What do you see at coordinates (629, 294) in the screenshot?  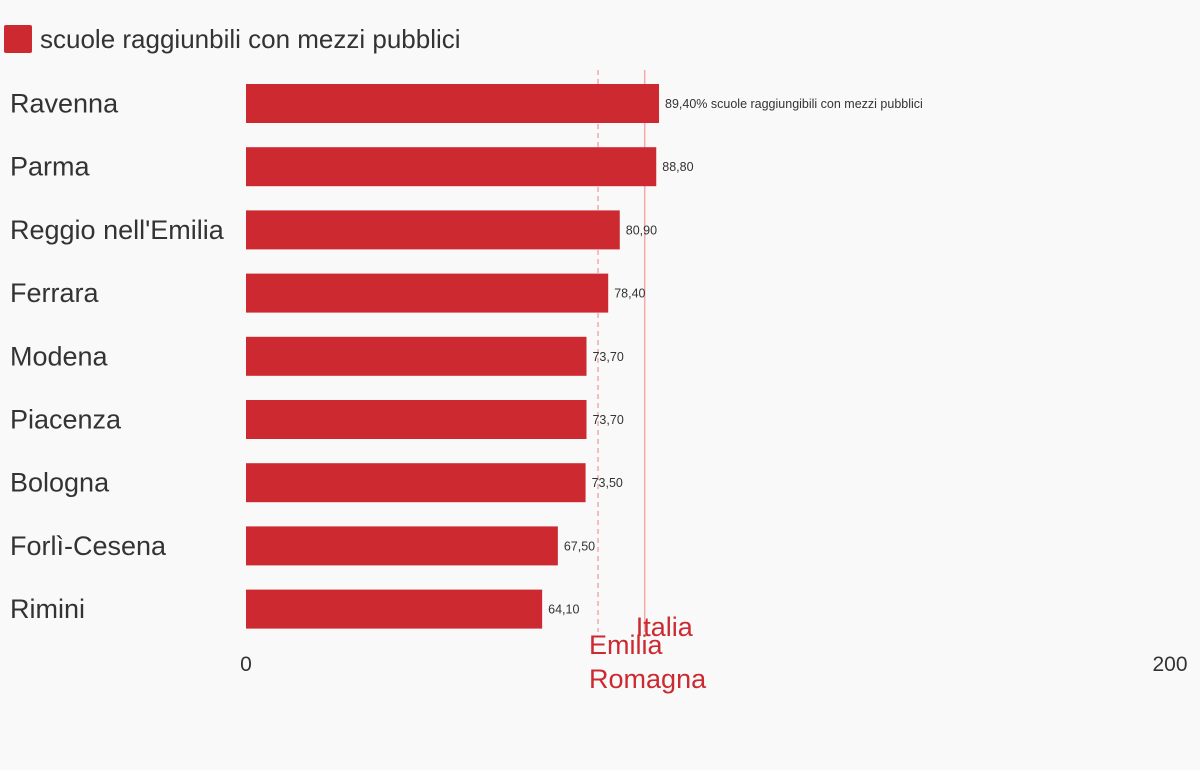 I see `data-label: 78,40` at bounding box center [629, 294].